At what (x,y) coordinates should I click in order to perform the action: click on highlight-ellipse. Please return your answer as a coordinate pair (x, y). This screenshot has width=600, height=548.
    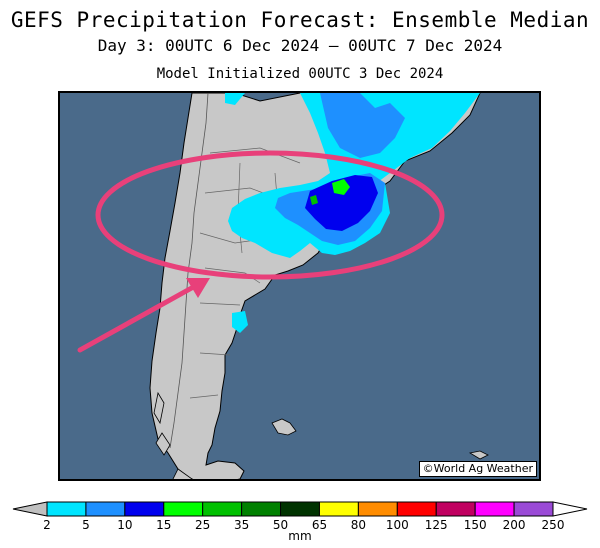
    Looking at the image, I should click on (270, 215).